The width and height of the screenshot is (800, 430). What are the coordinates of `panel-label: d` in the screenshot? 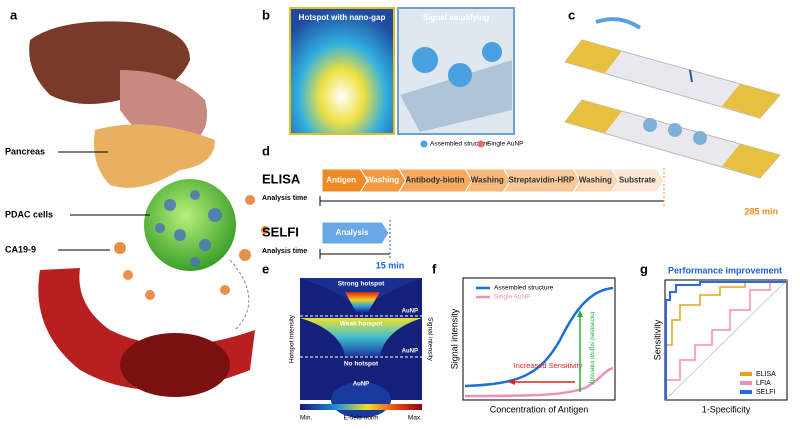 It's located at (266, 150).